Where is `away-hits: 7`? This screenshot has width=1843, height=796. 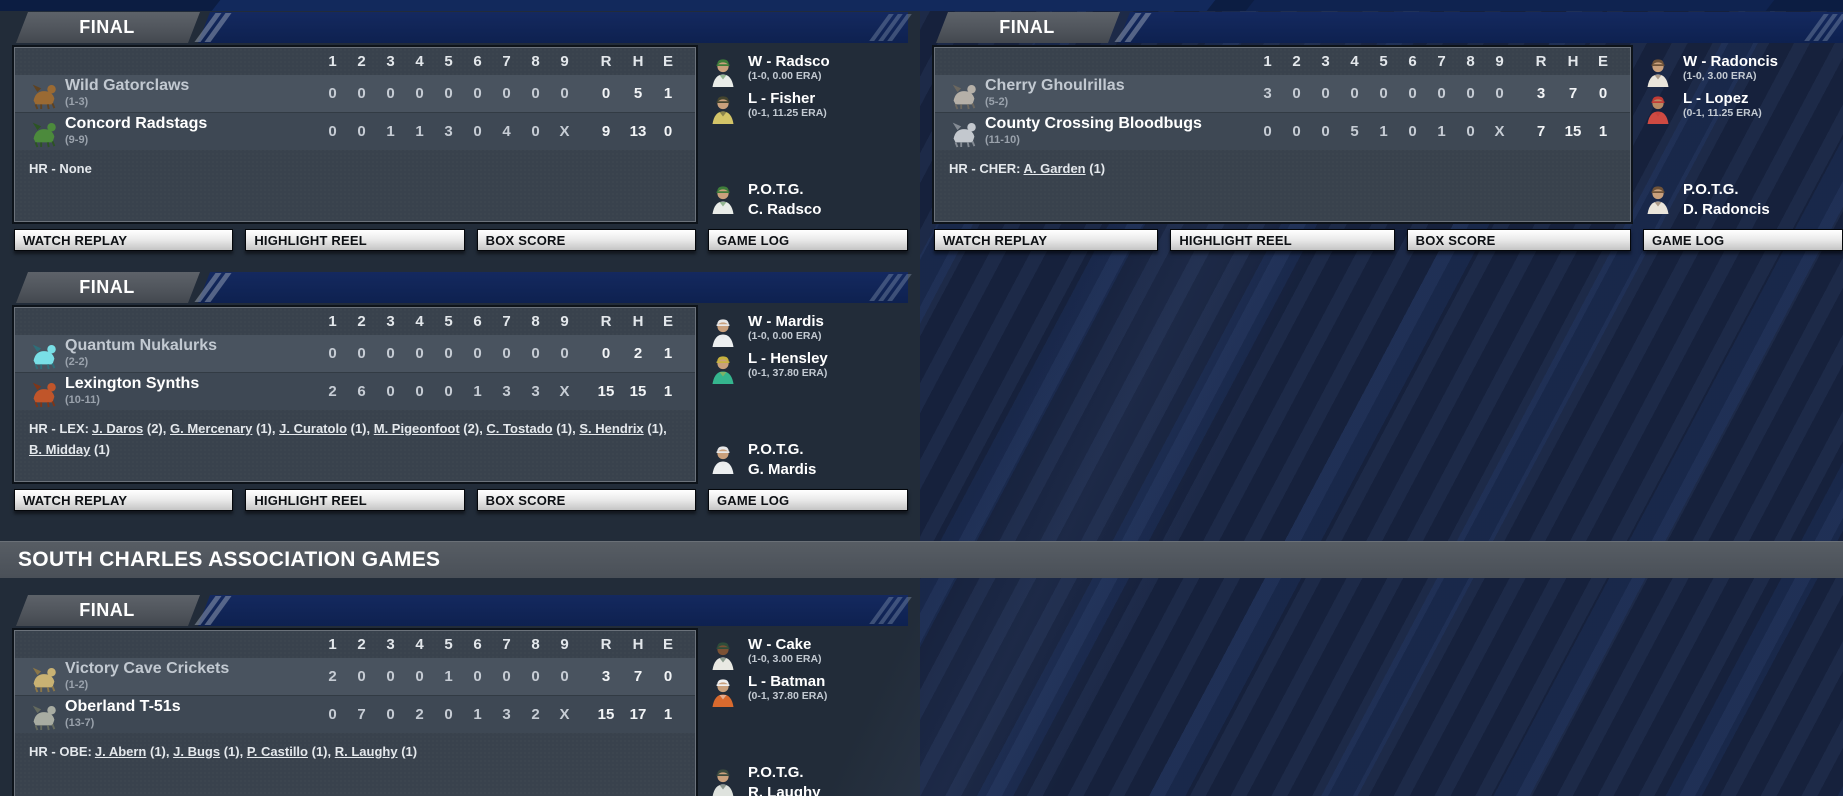 away-hits: 7 is located at coordinates (638, 676).